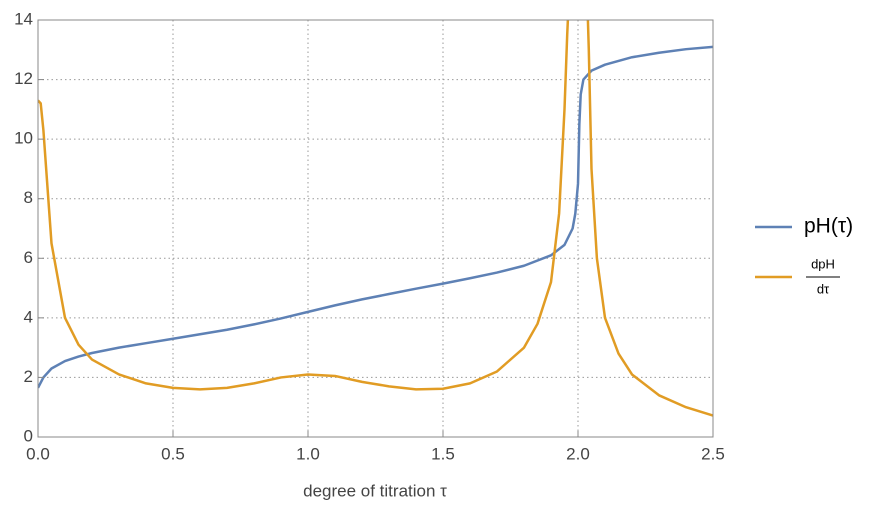 This screenshot has height=514, width=876. I want to click on legend-label: pH(τ), so click(828, 226).